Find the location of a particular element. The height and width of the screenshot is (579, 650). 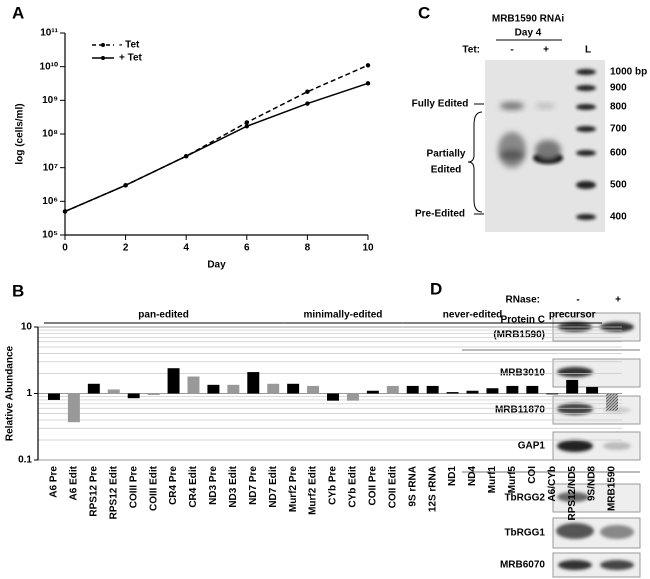

x-tick-label: CYb Edit is located at coordinates (353, 486).